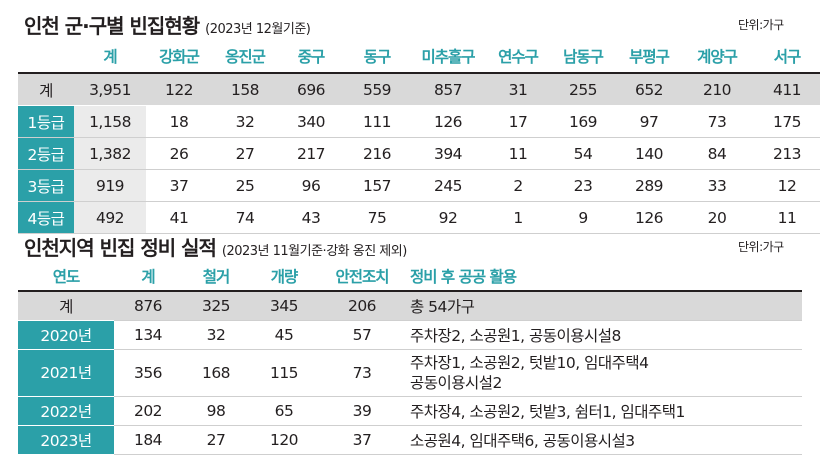 This screenshot has height=459, width=820. I want to click on public-use-note: 주차장2, 소공원1, 공동이용시설8, so click(604, 335).